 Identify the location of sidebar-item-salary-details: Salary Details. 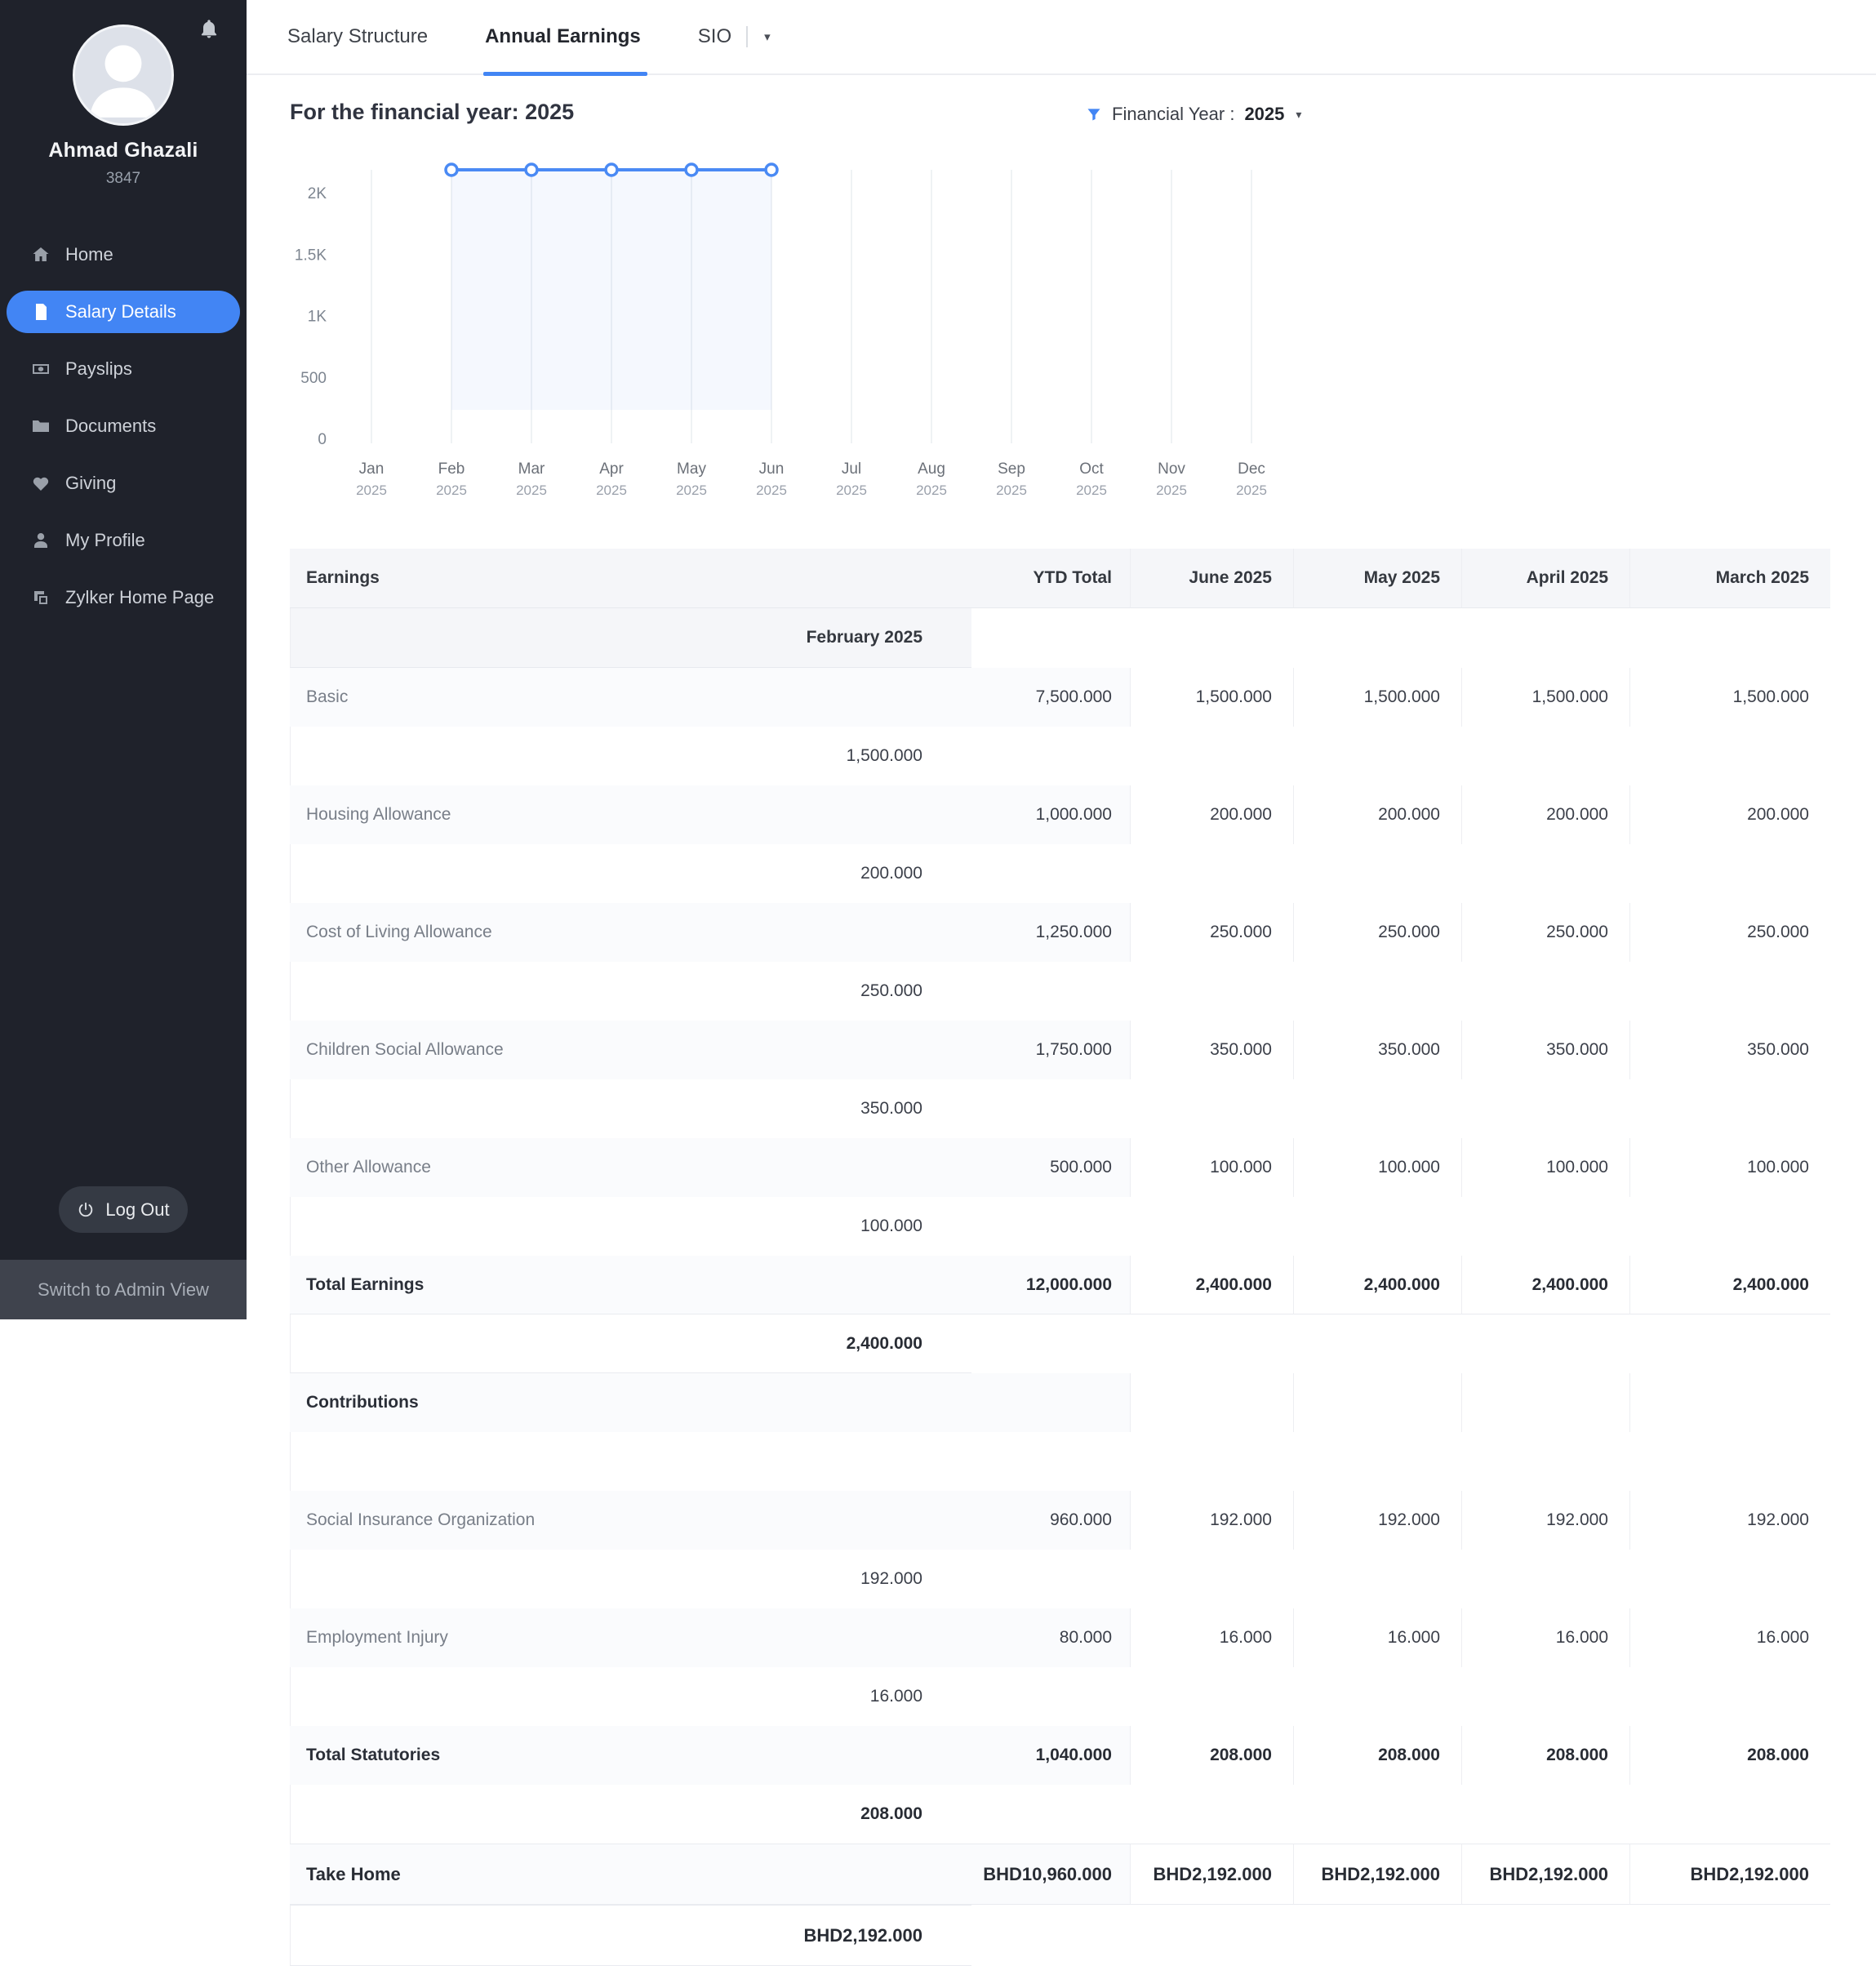
(124, 312).